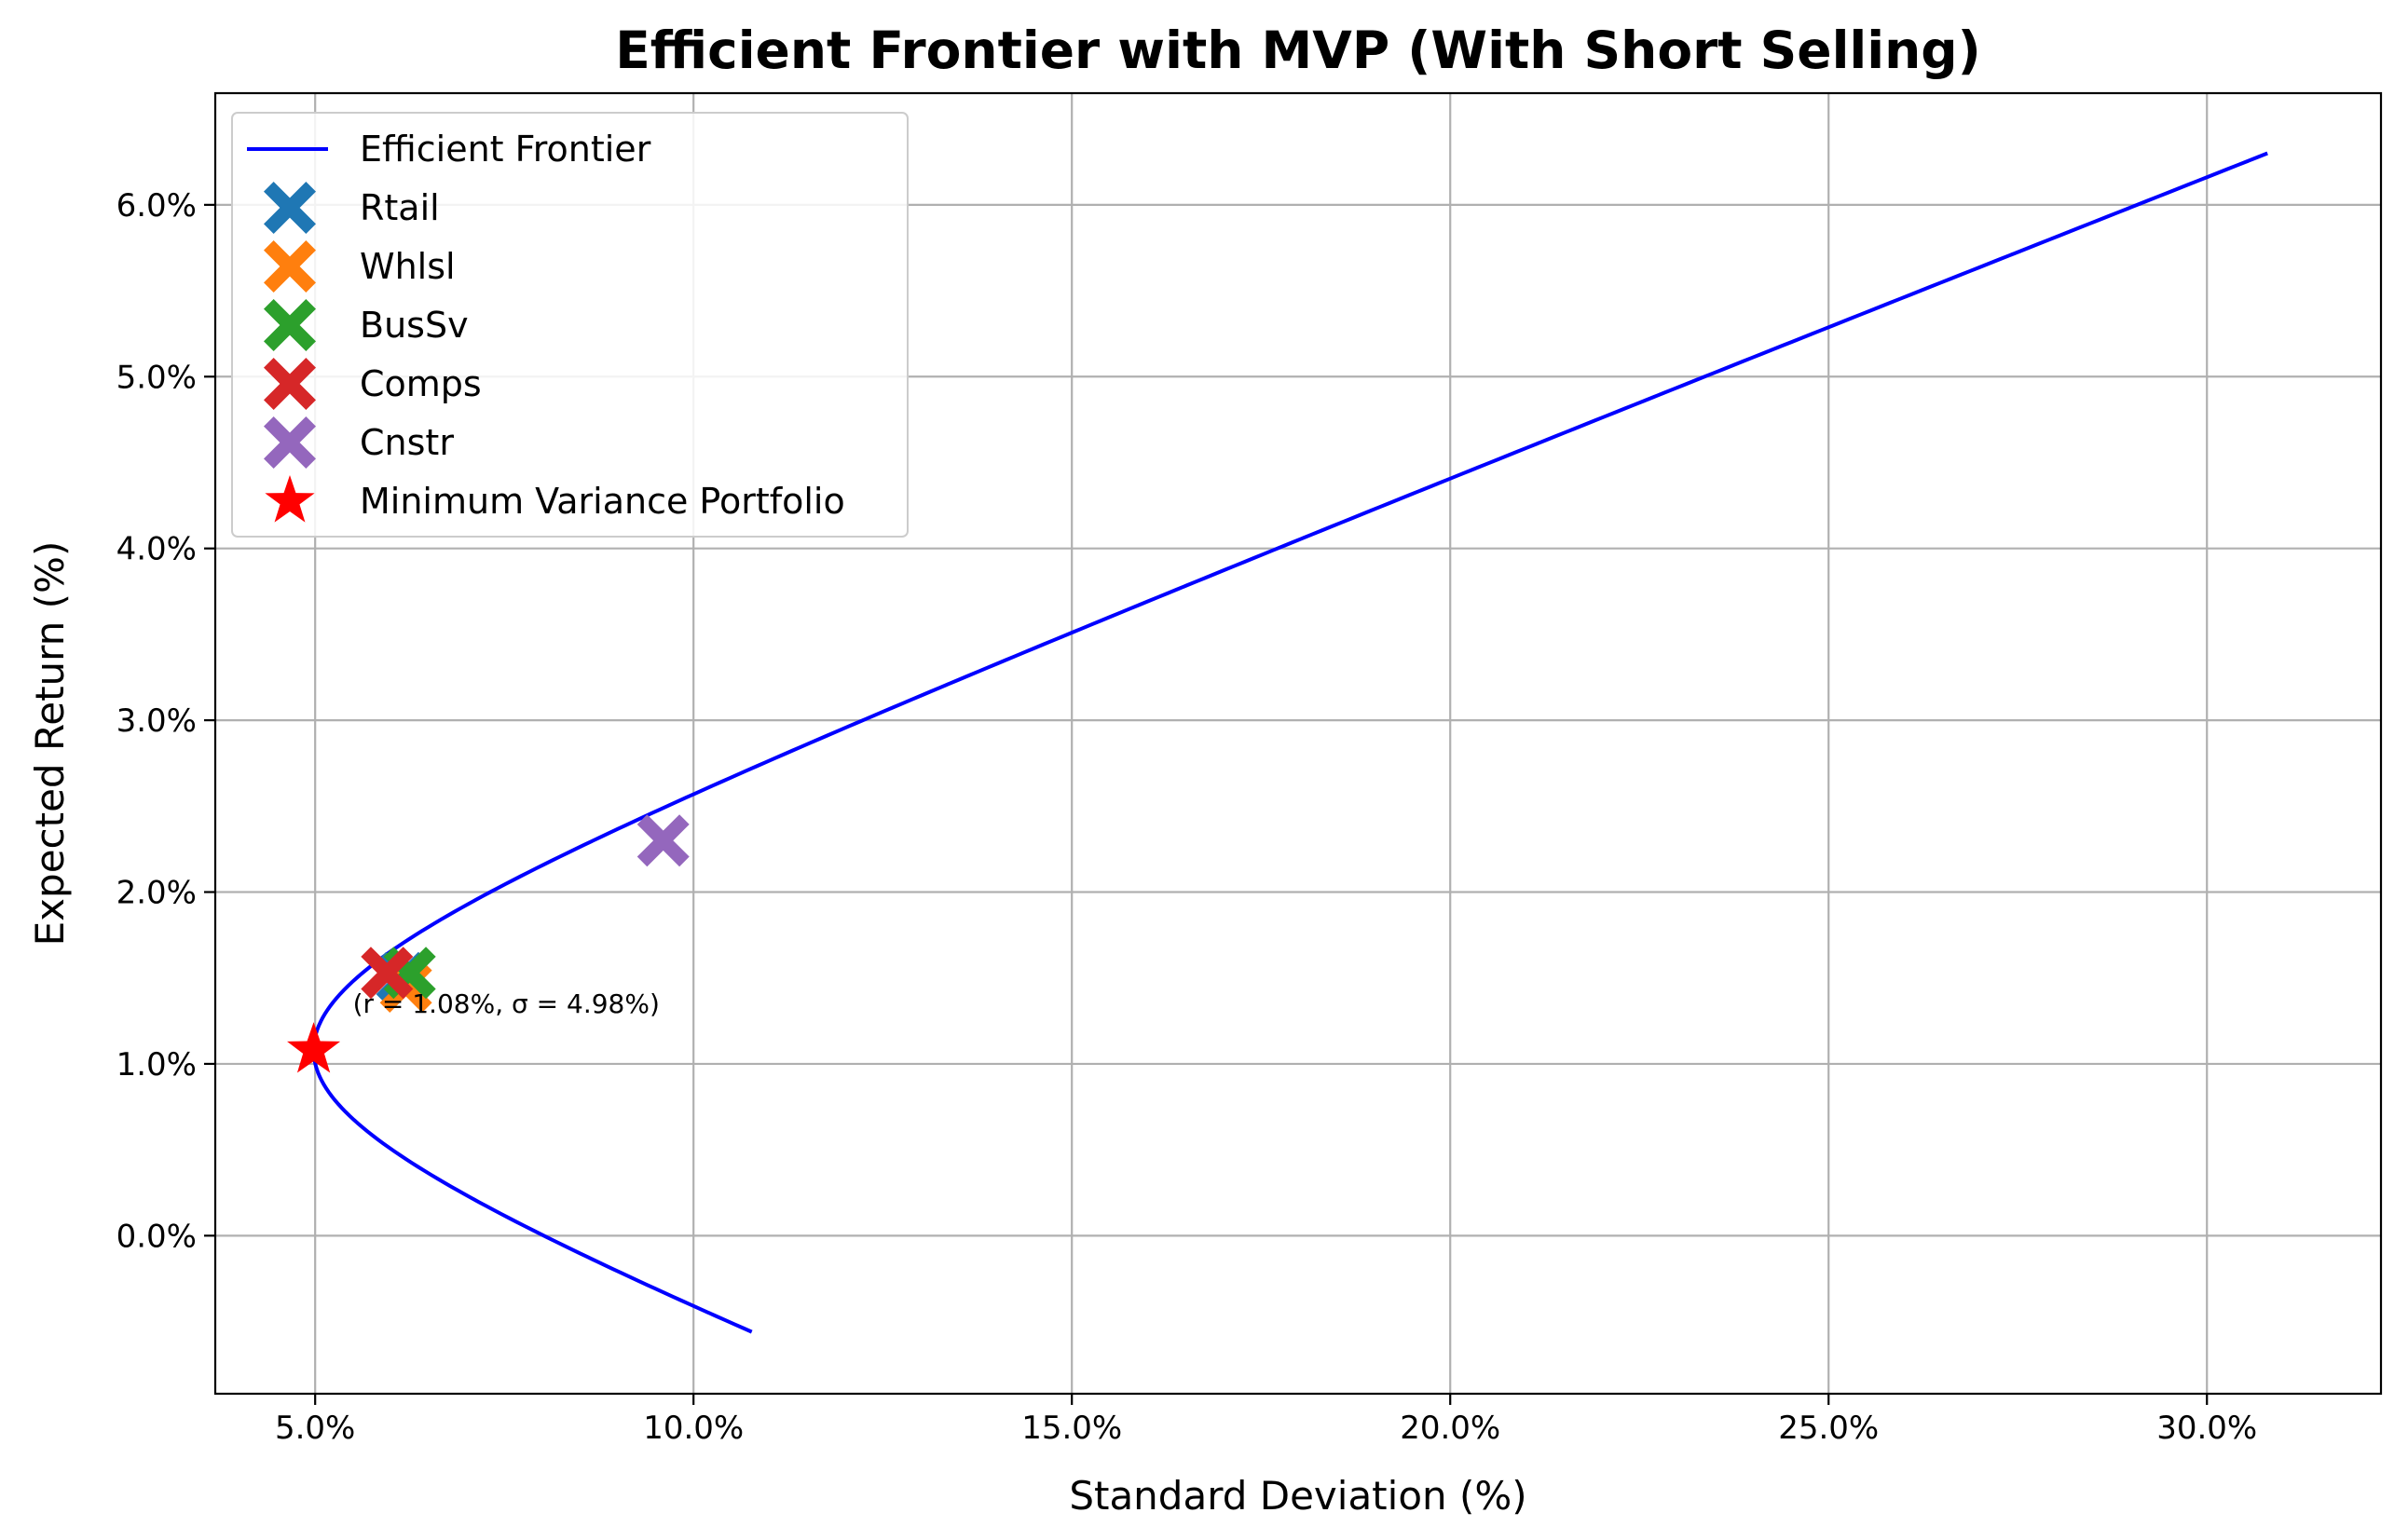 The width and height of the screenshot is (2408, 1540). I want to click on legend-swatch-mvp, so click(290, 499).